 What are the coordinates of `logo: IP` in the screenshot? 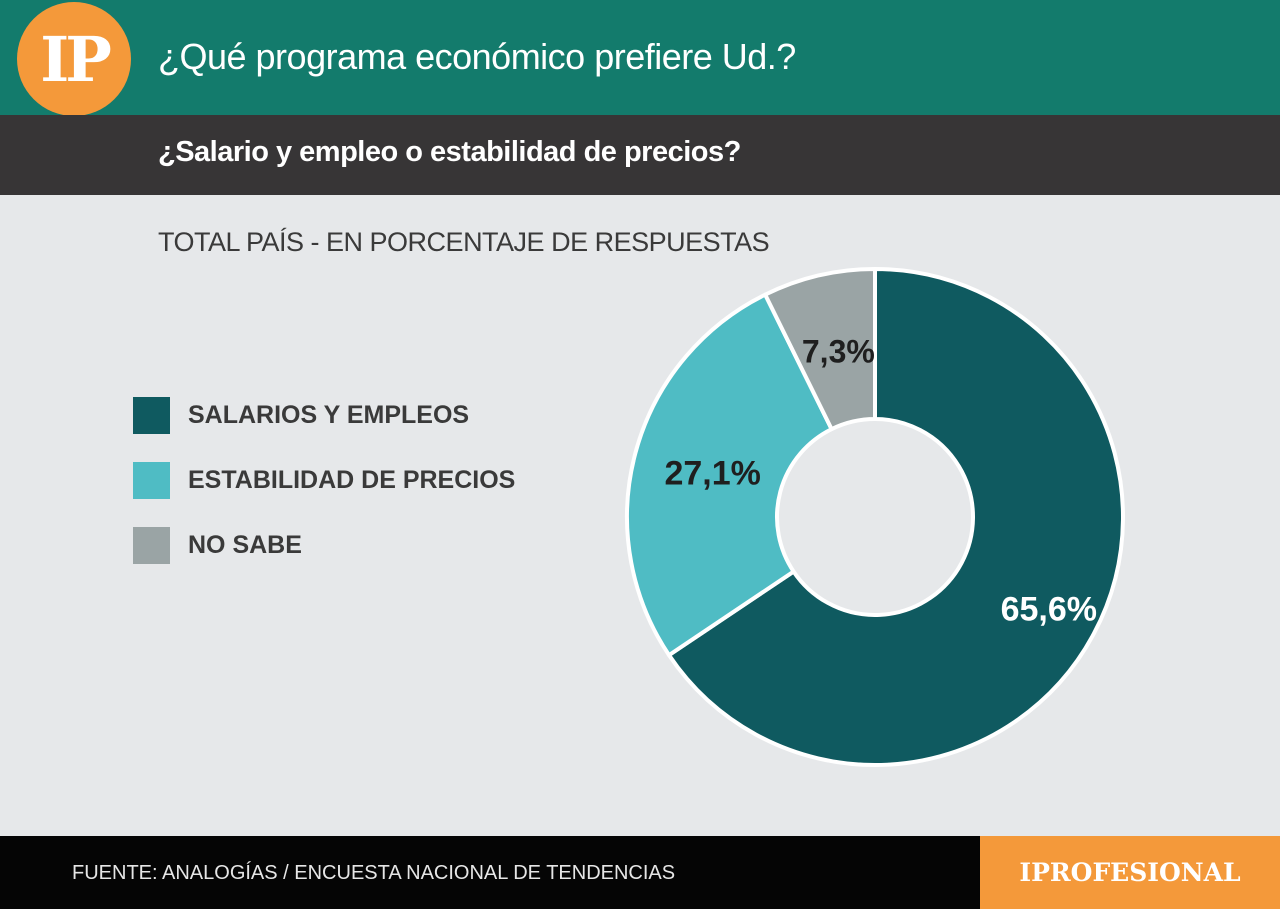 It's located at (74, 59).